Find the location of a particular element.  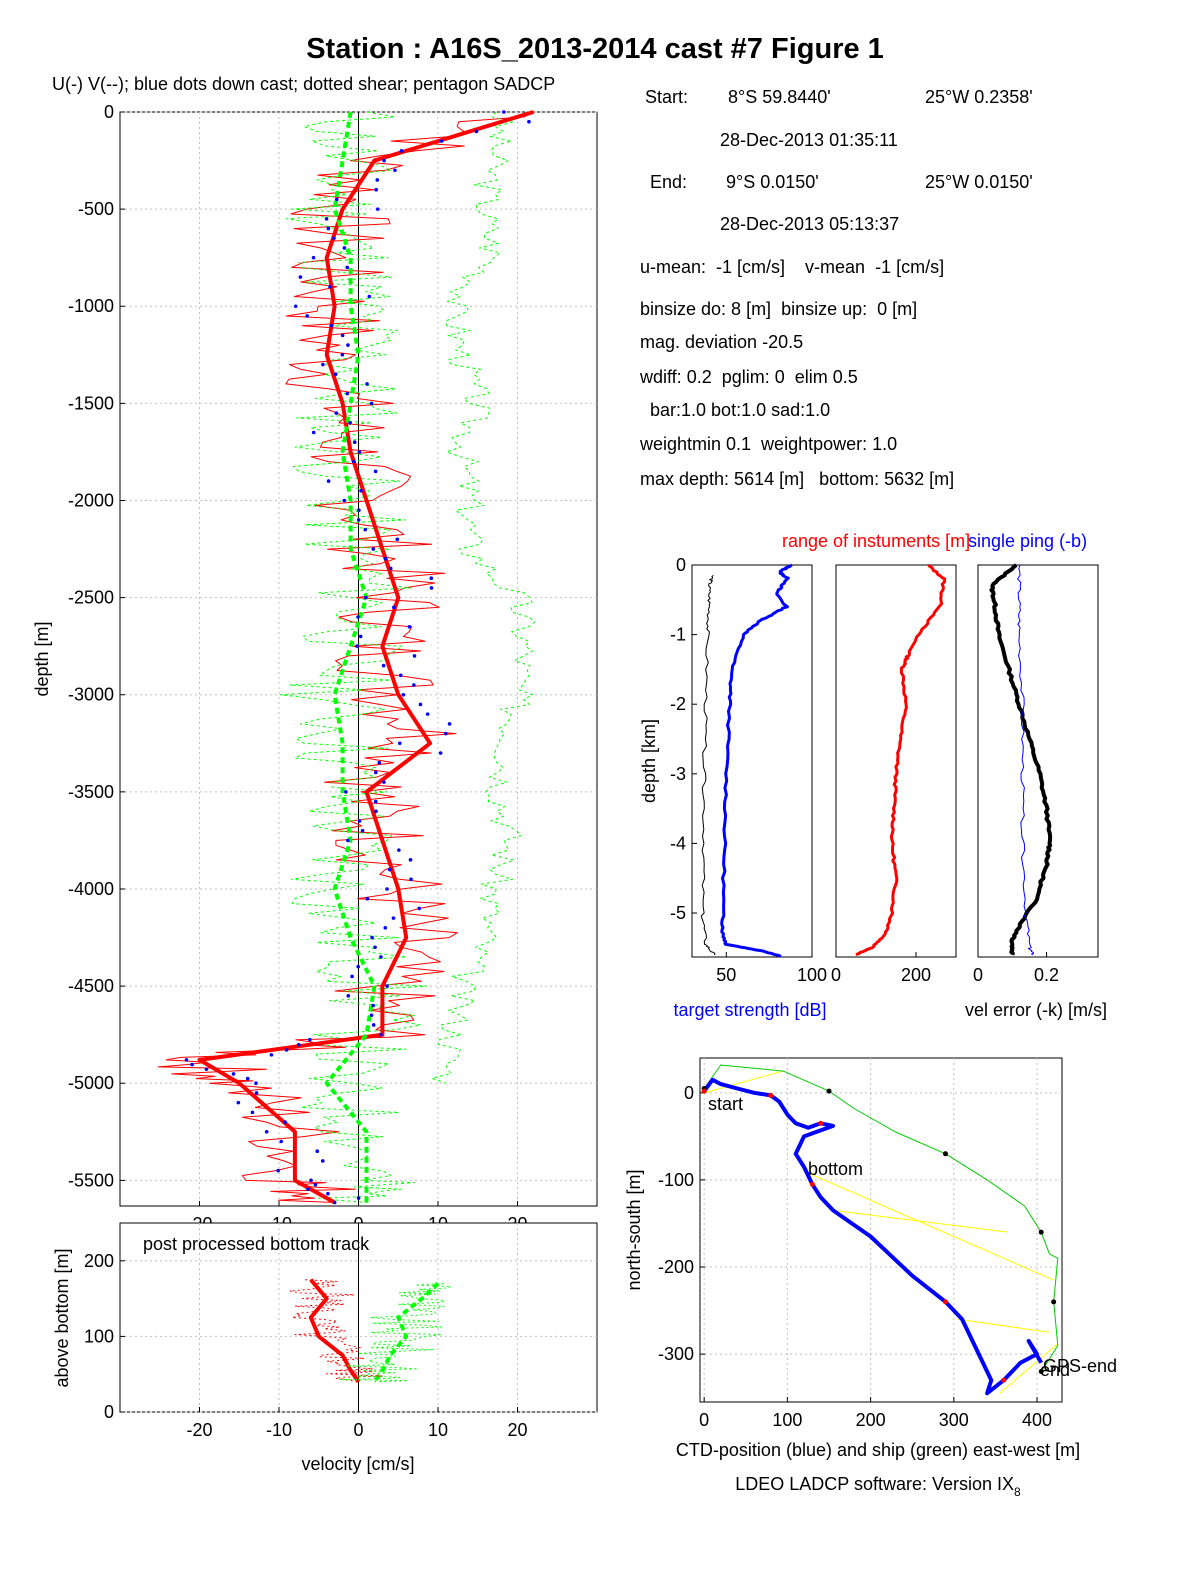

info-line: mag. deviation -20.5 is located at coordinates (721, 342).